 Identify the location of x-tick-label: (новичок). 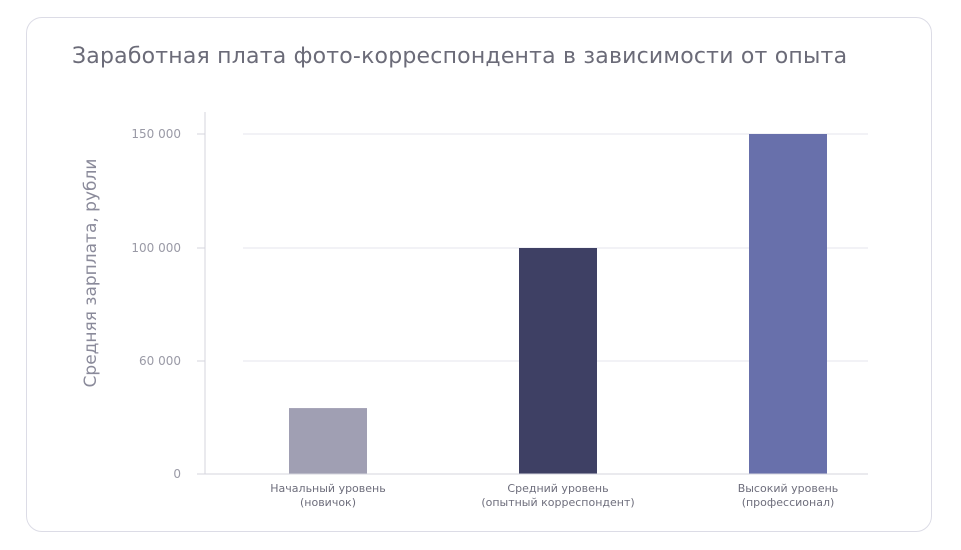
(328, 502).